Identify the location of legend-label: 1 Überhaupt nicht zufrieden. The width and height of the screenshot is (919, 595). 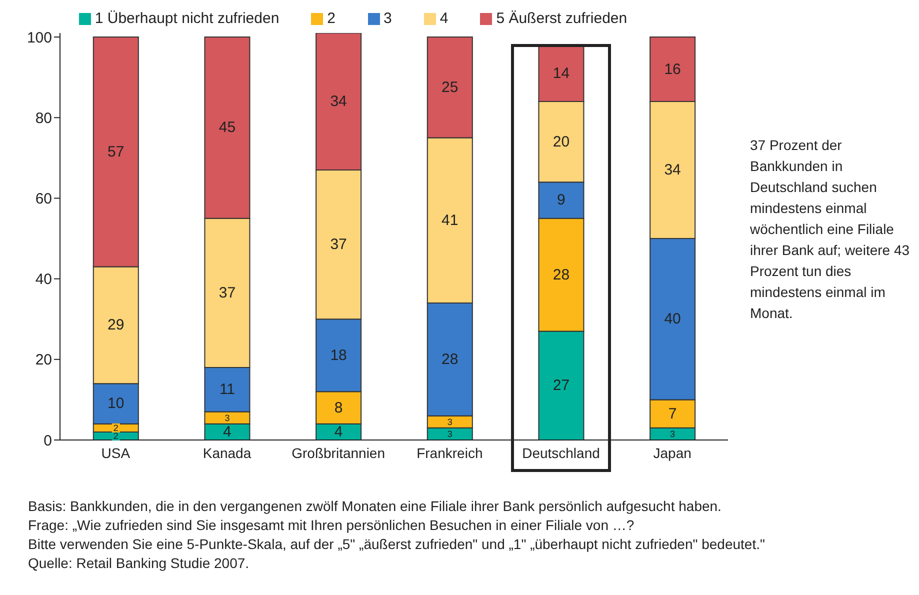
(187, 18).